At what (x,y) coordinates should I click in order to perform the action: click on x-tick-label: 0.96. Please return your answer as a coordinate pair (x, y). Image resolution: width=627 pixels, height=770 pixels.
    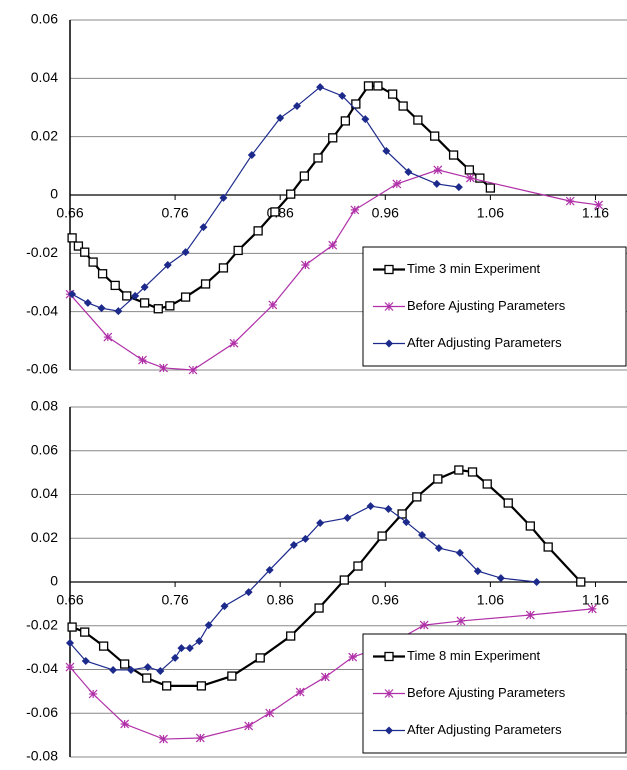
    Looking at the image, I should click on (385, 213).